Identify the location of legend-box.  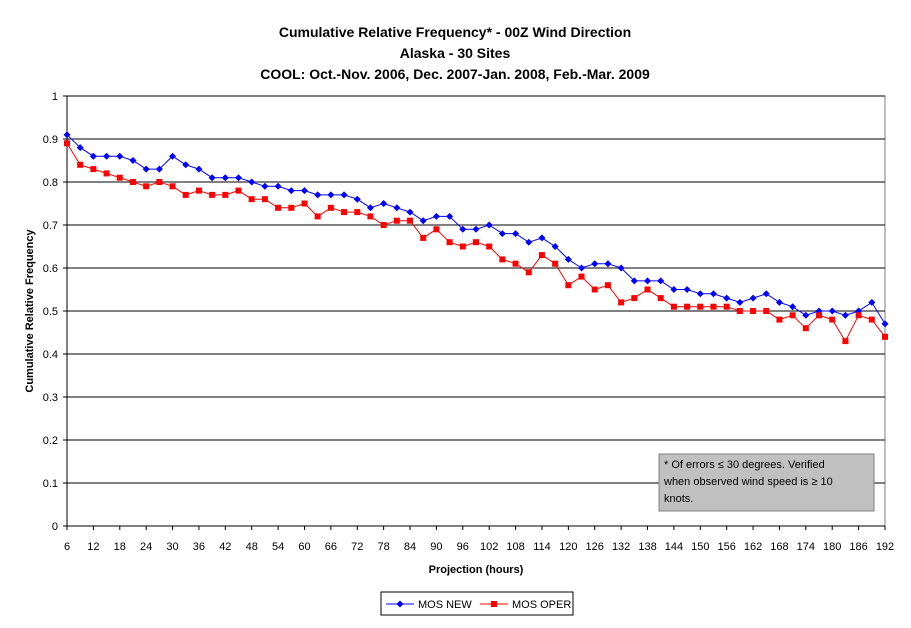
(477, 603).